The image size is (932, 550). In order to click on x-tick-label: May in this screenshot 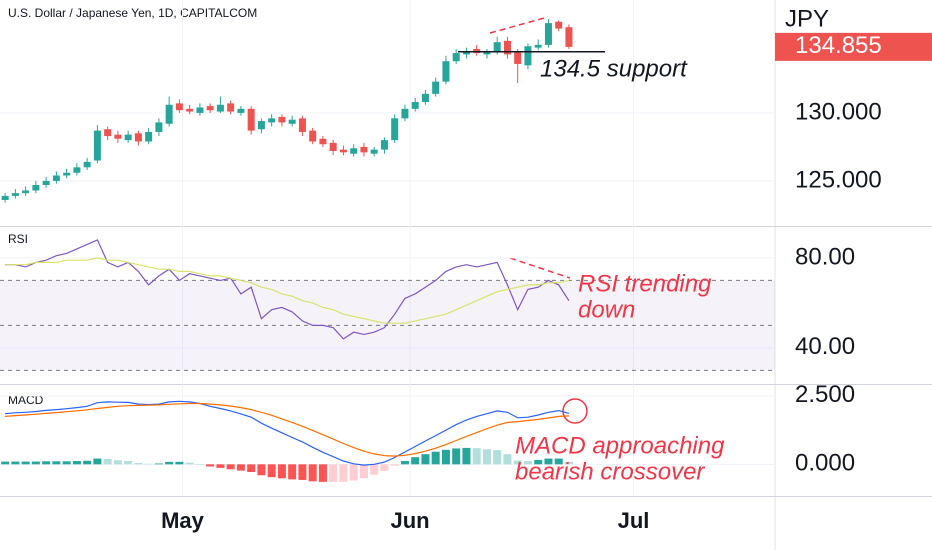, I will do `click(183, 520)`.